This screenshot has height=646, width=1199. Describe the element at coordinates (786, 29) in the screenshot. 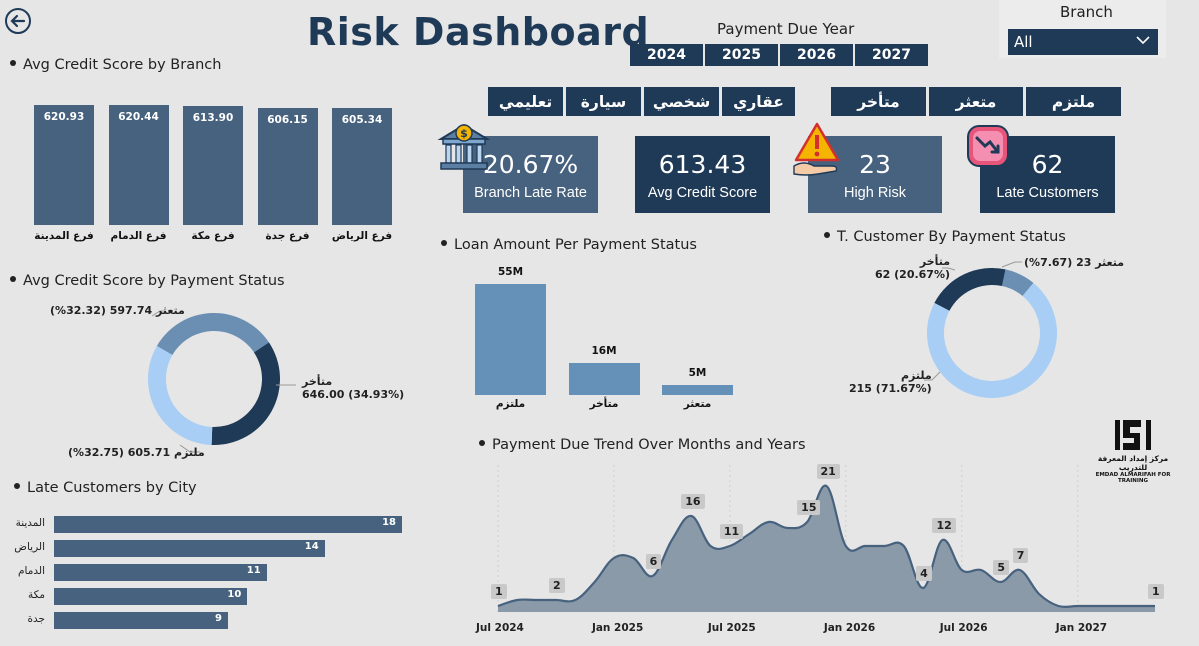

I see `payment-due-year-label: Payment Due Year` at that location.